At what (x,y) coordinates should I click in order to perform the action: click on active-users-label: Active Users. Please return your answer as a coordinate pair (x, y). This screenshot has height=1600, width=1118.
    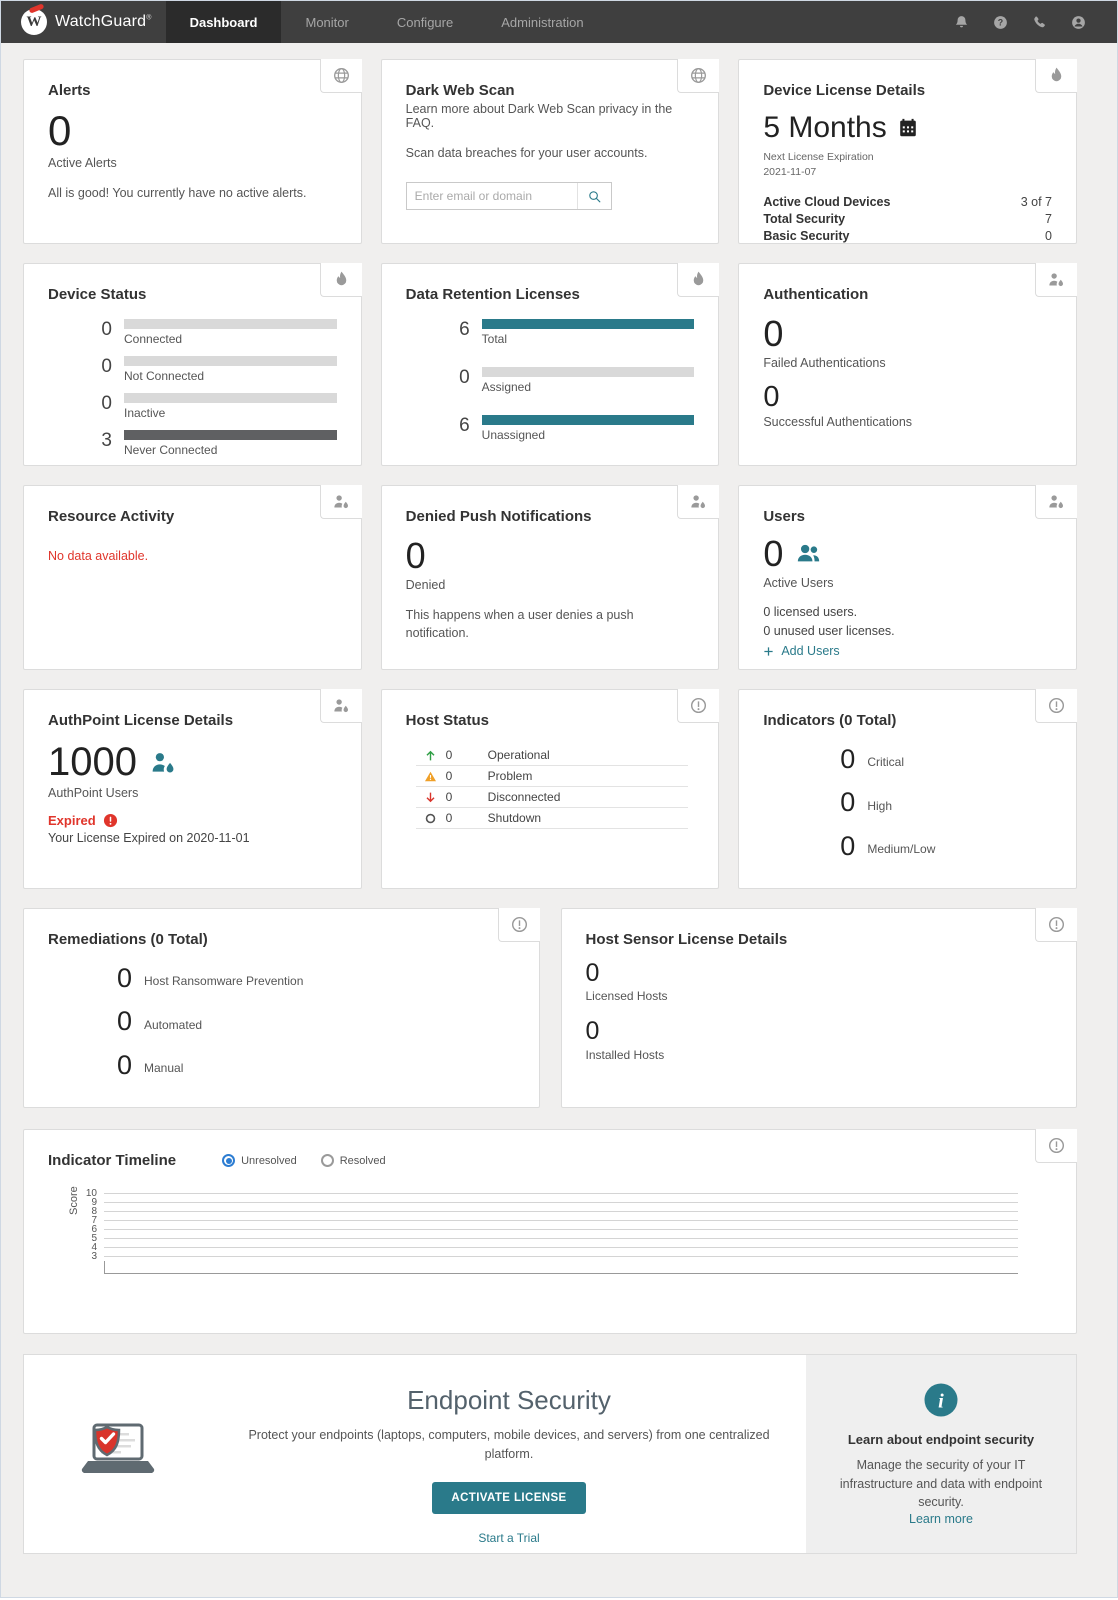
    Looking at the image, I should click on (798, 582).